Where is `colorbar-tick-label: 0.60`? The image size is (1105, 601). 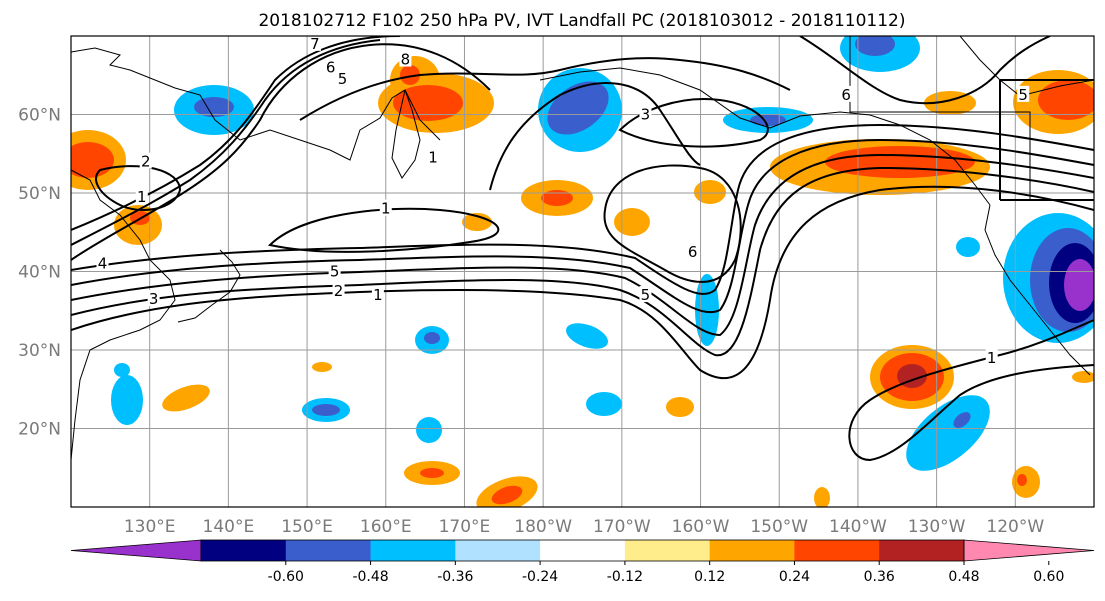 colorbar-tick-label: 0.60 is located at coordinates (1048, 577).